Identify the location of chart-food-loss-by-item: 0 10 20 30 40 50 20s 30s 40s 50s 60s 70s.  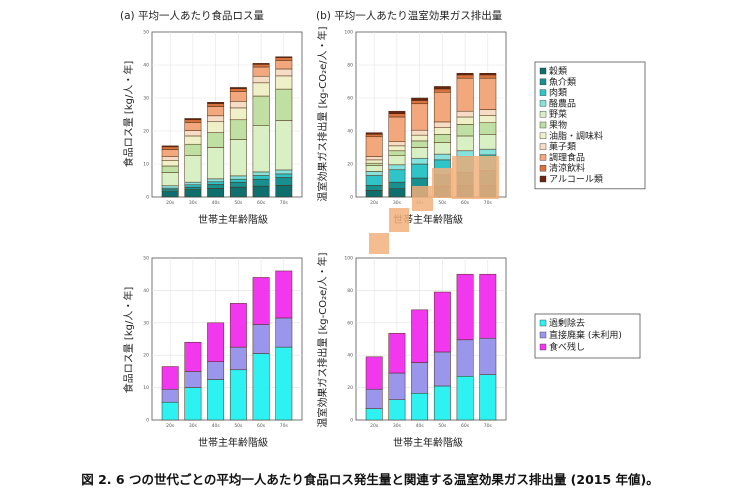
(223, 118).